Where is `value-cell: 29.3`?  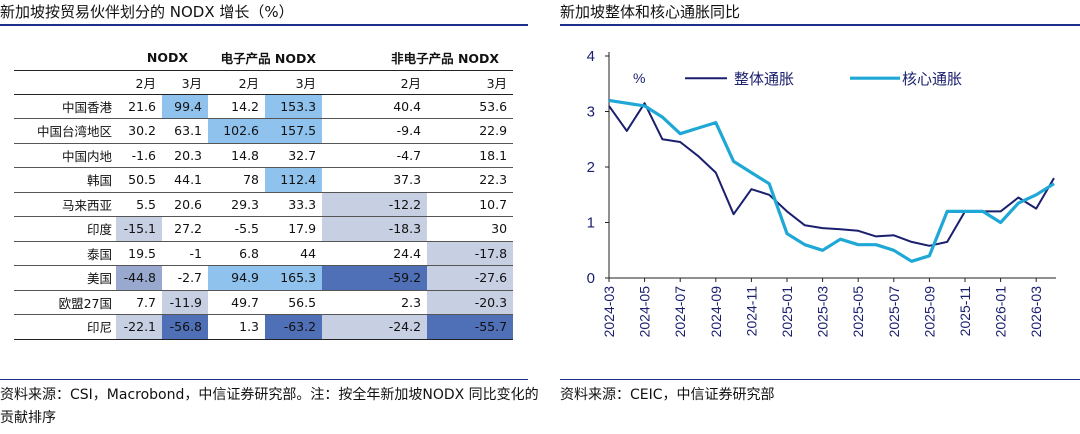 value-cell: 29.3 is located at coordinates (237, 204).